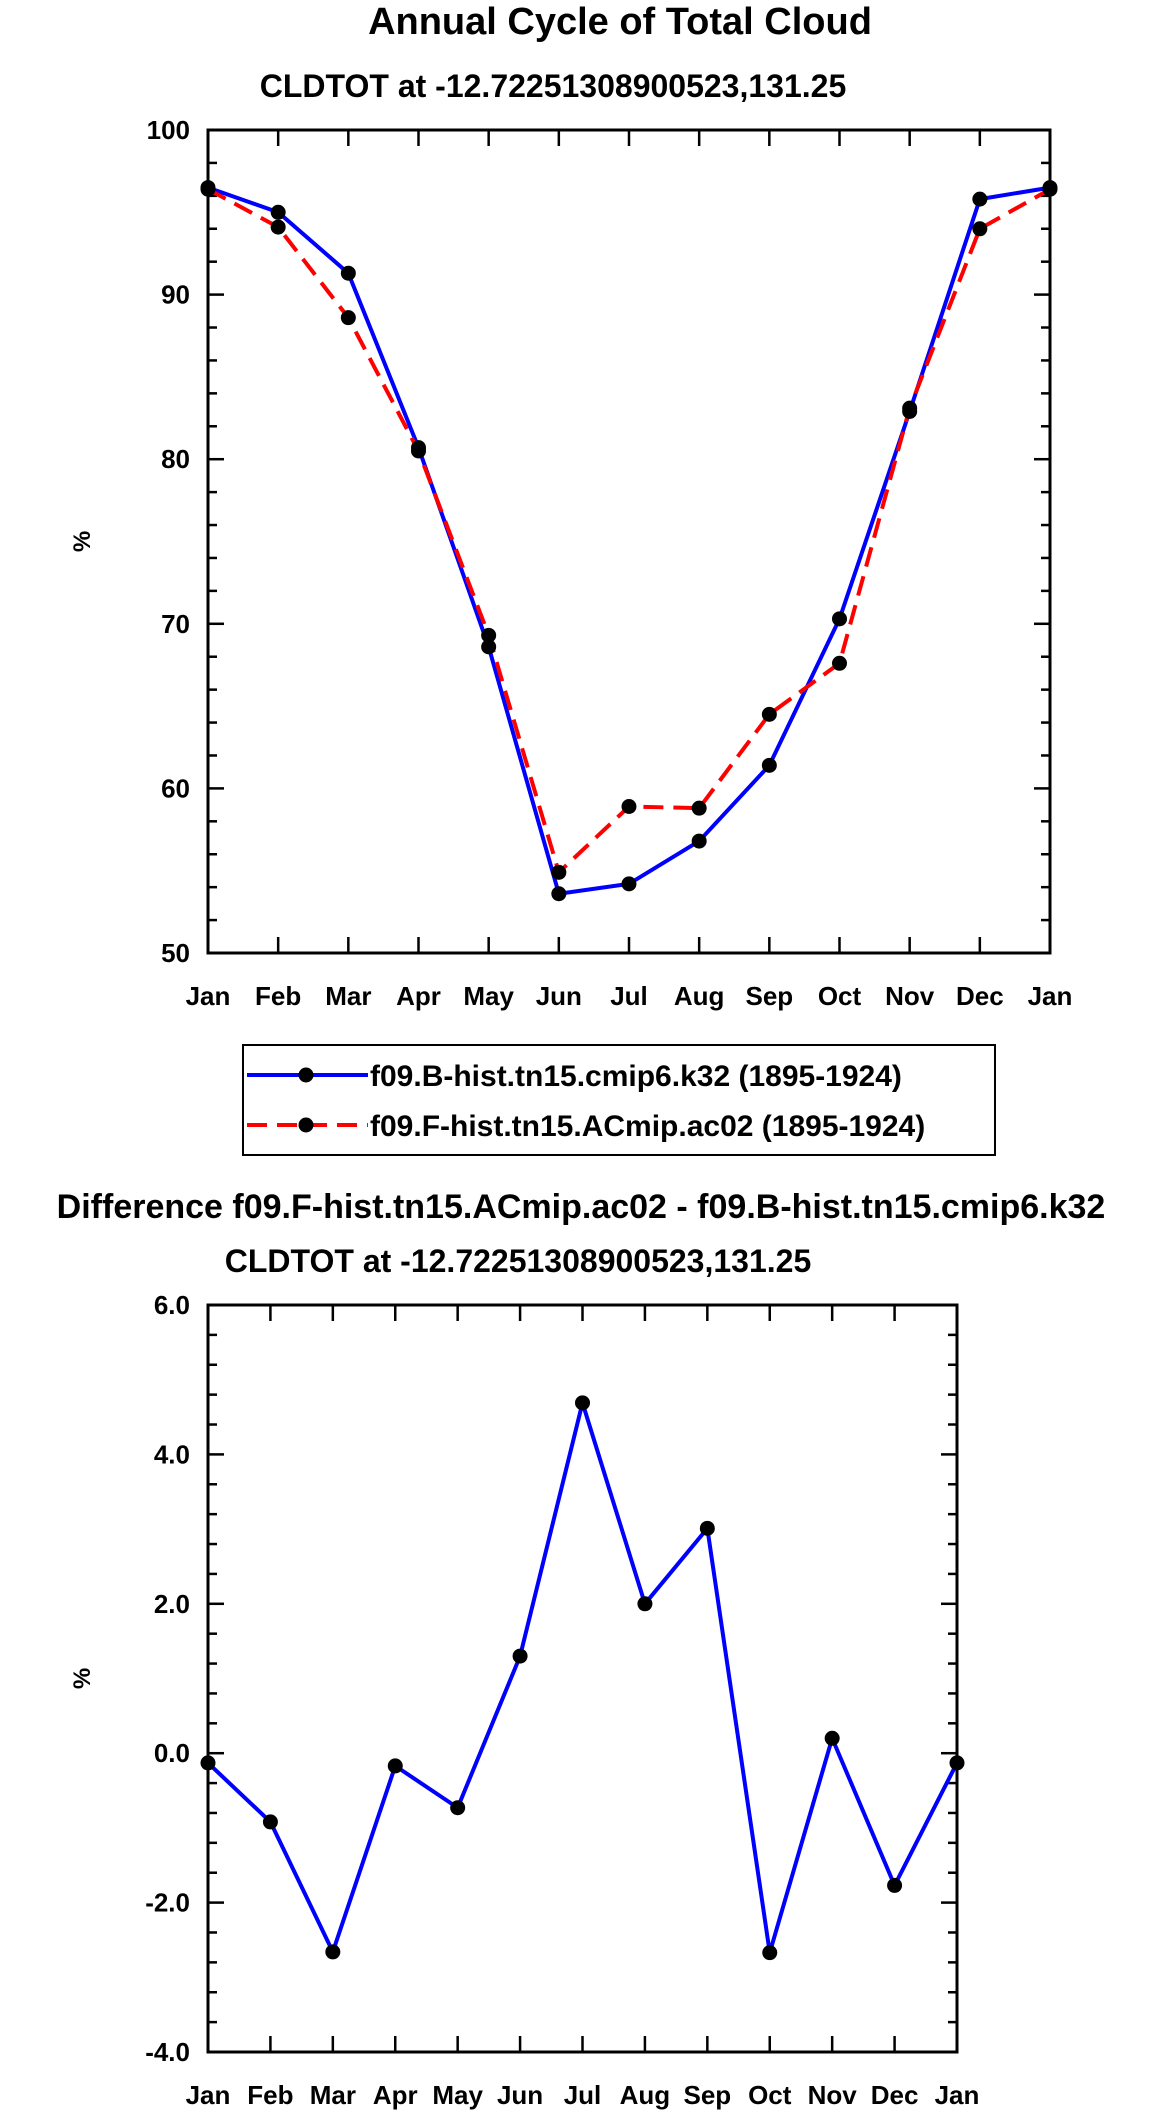  Describe the element at coordinates (172, 1305) in the screenshot. I see `bottom-y-tick-label: 6.0` at that location.